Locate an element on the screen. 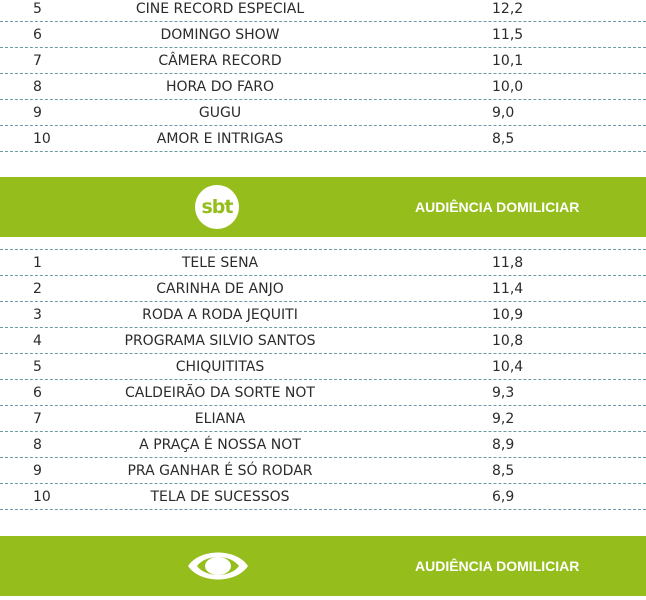 The image size is (646, 600). rating-value: 11,4 is located at coordinates (508, 289).